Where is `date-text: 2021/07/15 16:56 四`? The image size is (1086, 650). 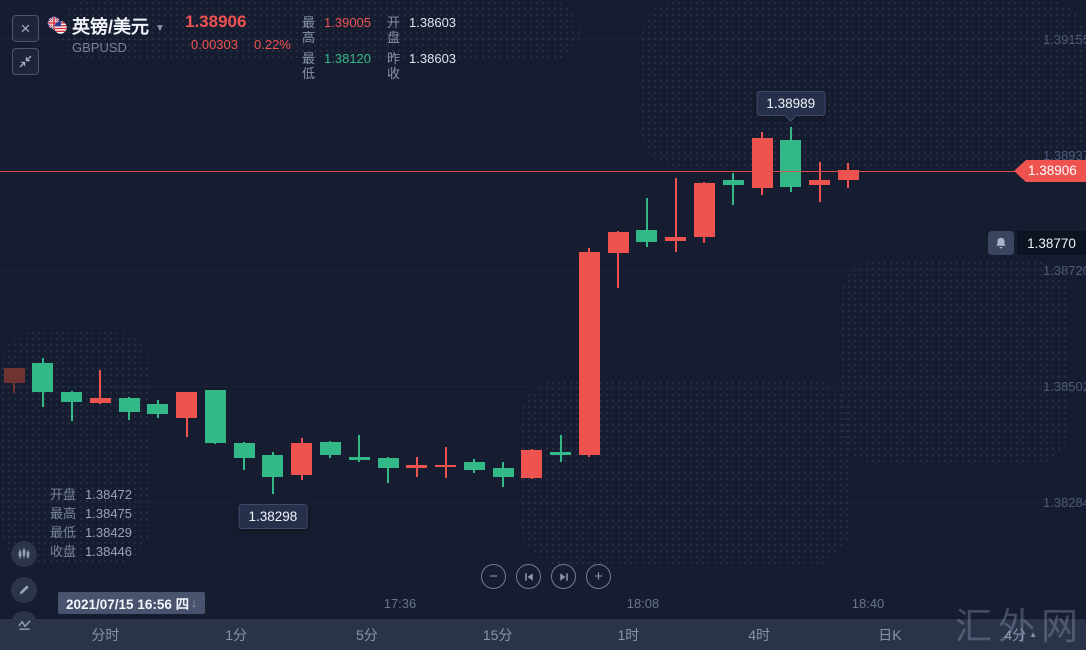
date-text: 2021/07/15 16:56 四 is located at coordinates (128, 604).